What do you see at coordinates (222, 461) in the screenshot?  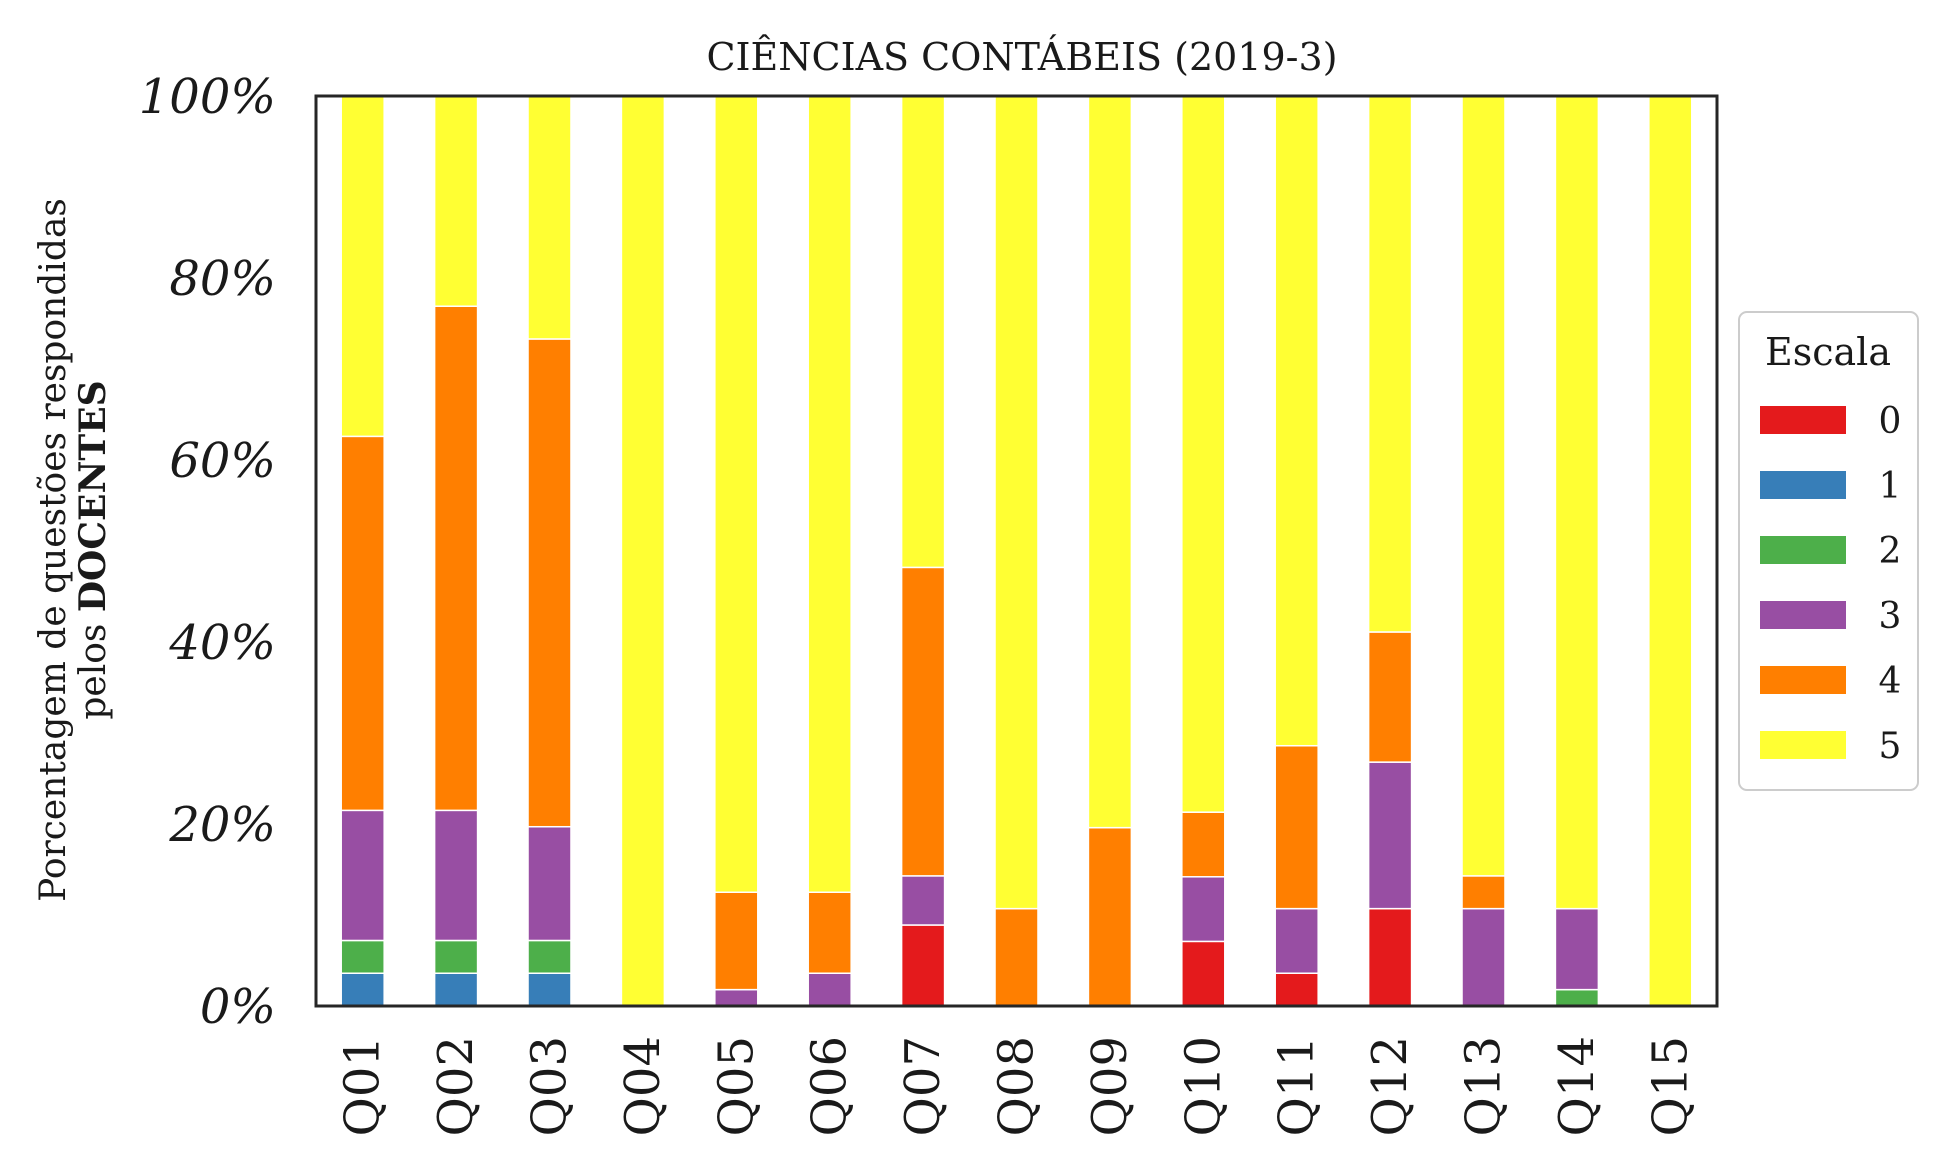 I see `y-tick-label: 60%` at bounding box center [222, 461].